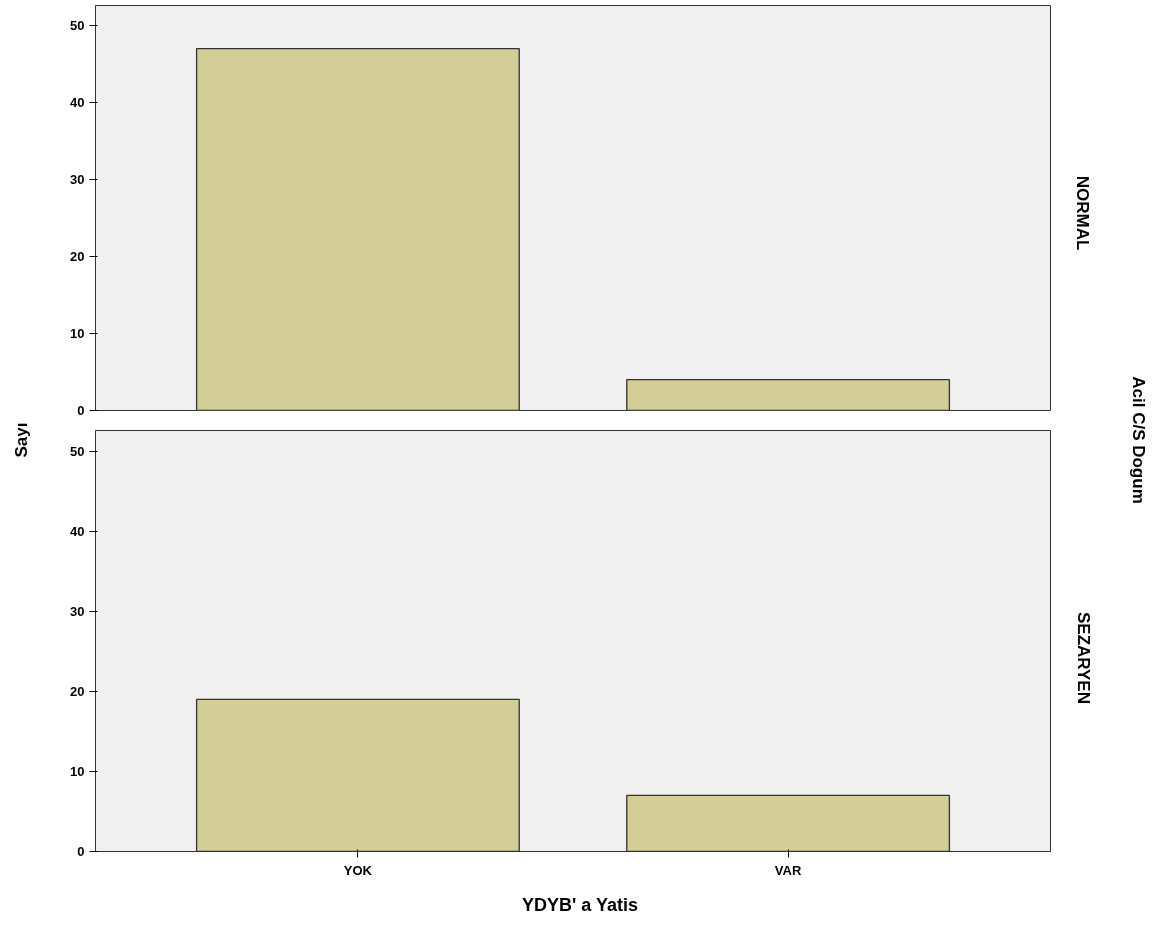 The height and width of the screenshot is (927, 1159). I want to click on x-tick-label: YOK, so click(358, 870).